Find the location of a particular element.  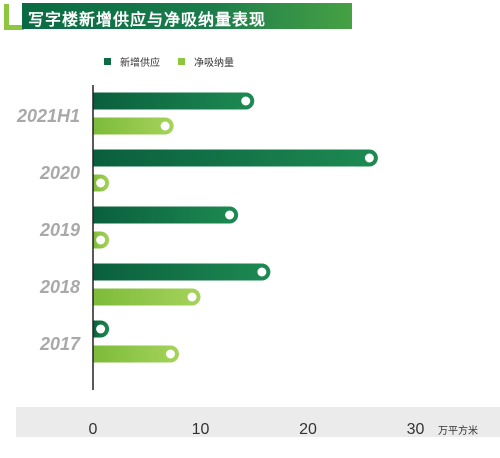

bar-supply-2018 is located at coordinates (182, 272).